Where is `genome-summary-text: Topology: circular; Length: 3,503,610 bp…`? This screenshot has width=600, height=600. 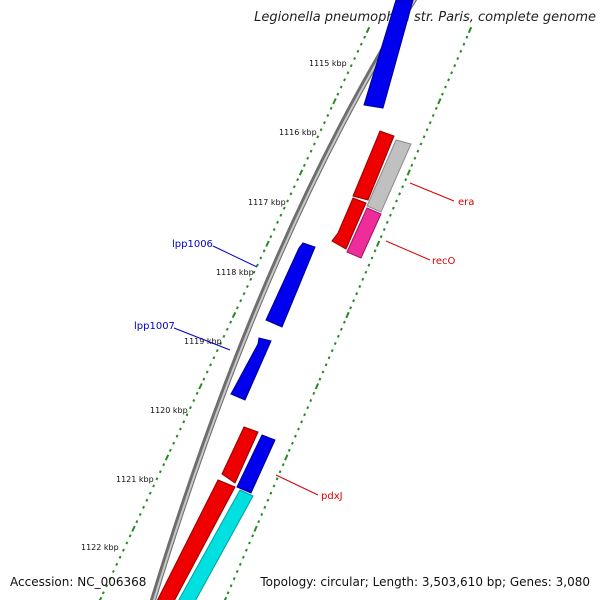
genome-summary-text: Topology: circular; Length: 3,503,610 bp… is located at coordinates (425, 582).